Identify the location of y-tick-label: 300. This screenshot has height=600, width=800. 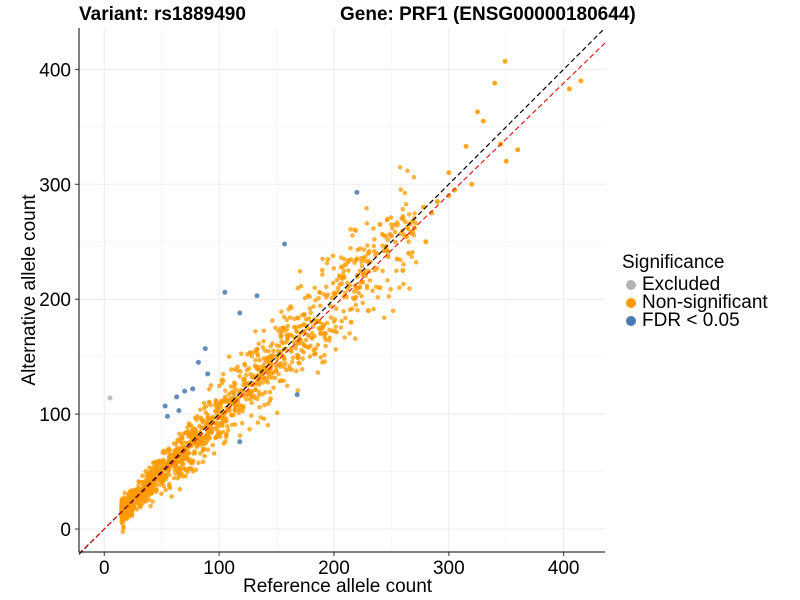
(55, 185).